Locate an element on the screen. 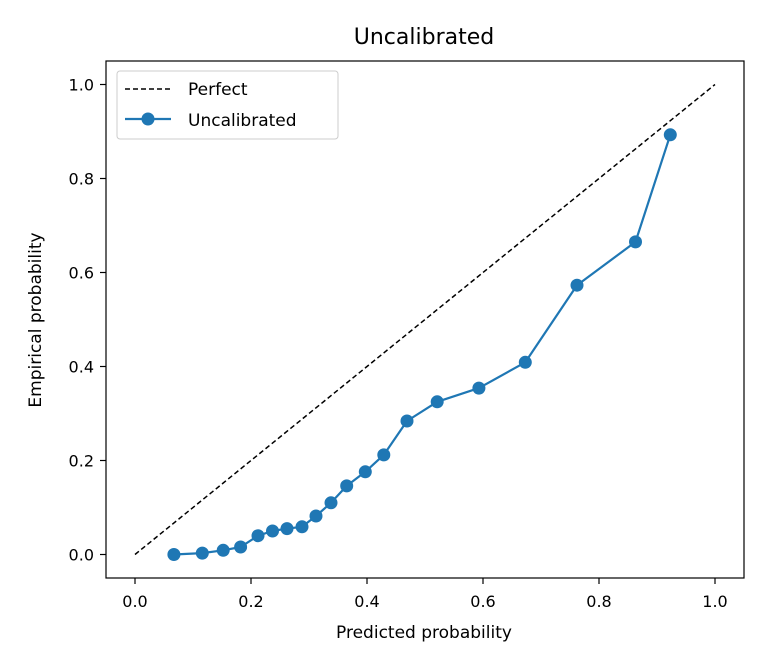 The height and width of the screenshot is (672, 768). x-tick-label: 0.4 is located at coordinates (366, 601).